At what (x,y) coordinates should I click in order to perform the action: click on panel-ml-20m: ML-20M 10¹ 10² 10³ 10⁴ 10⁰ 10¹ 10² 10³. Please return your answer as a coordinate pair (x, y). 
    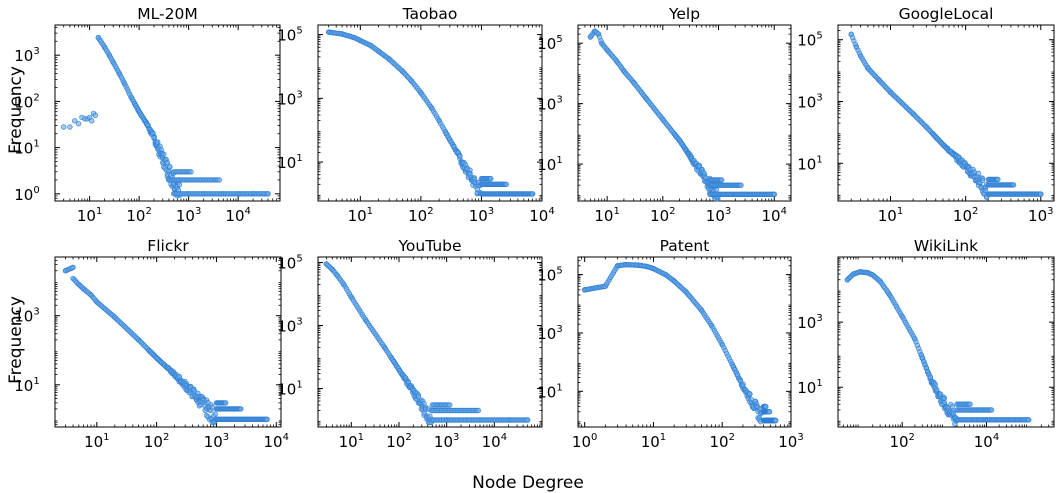
    Looking at the image, I should click on (147, 115).